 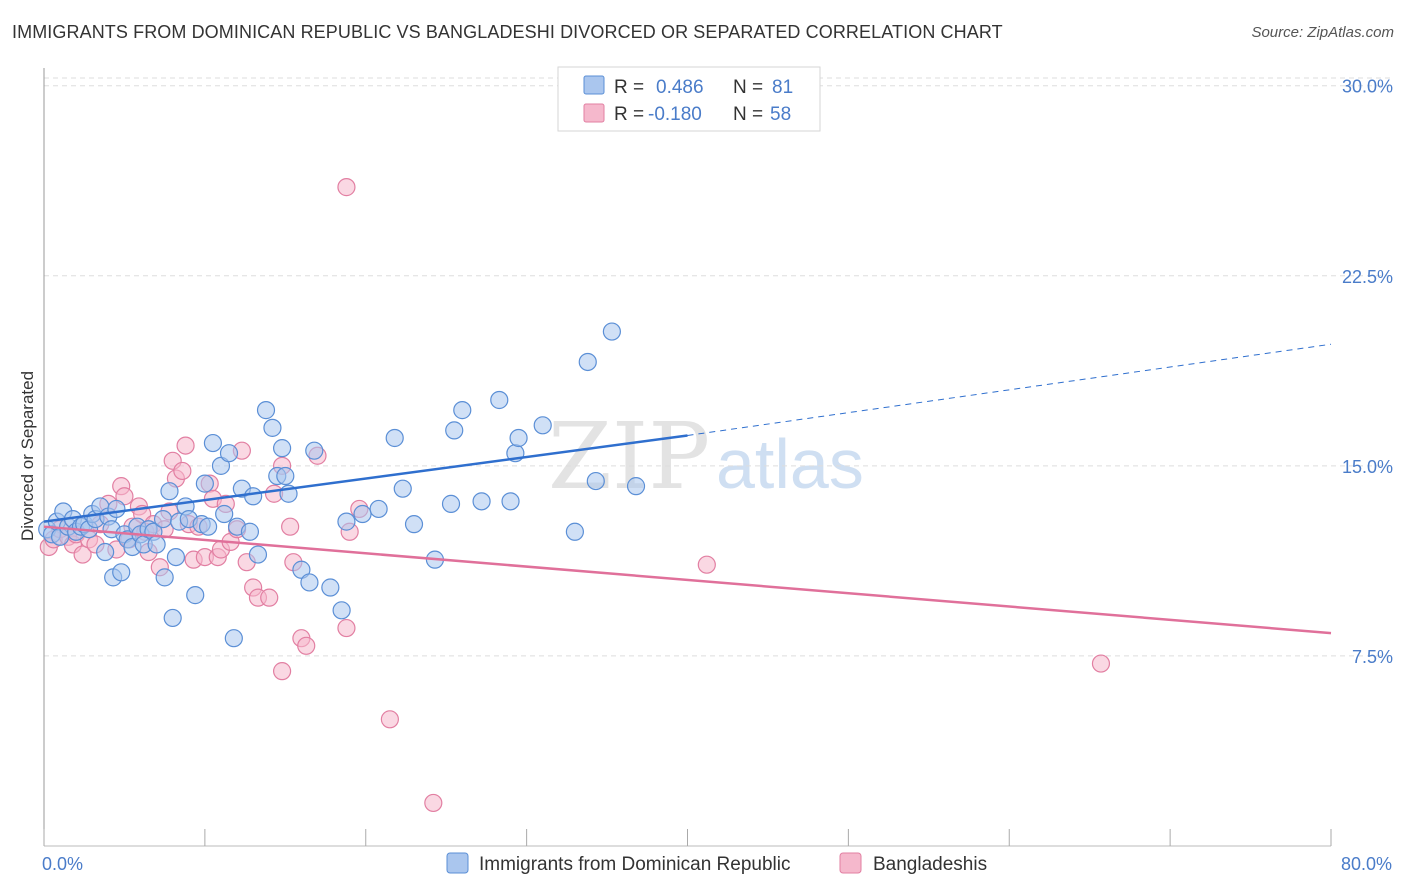 I want to click on trend-line-bangladeshi, so click(x=687, y=580).